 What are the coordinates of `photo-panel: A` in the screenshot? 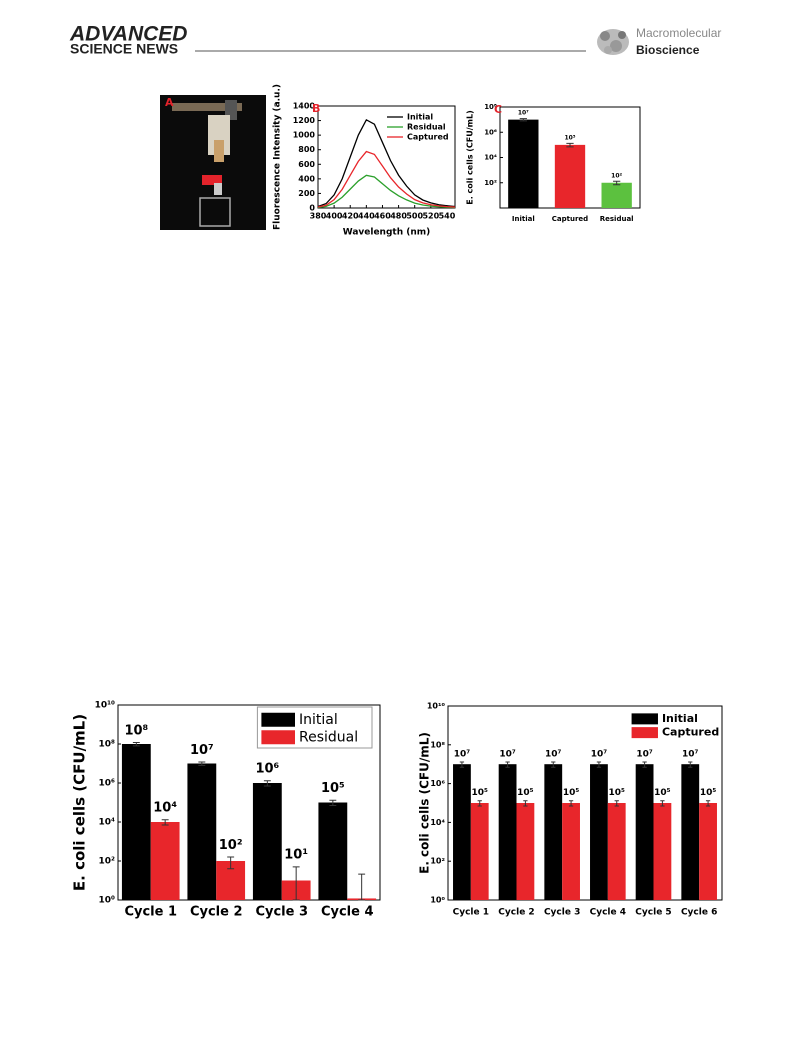 It's located at (213, 162).